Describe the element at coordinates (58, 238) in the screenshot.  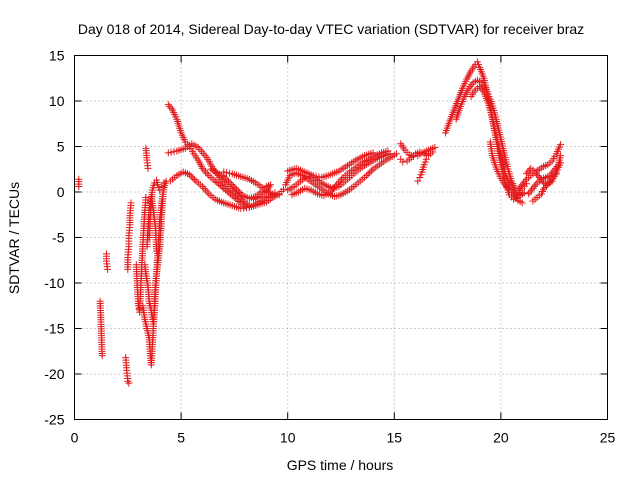
I see `y-tick-label: -5` at that location.